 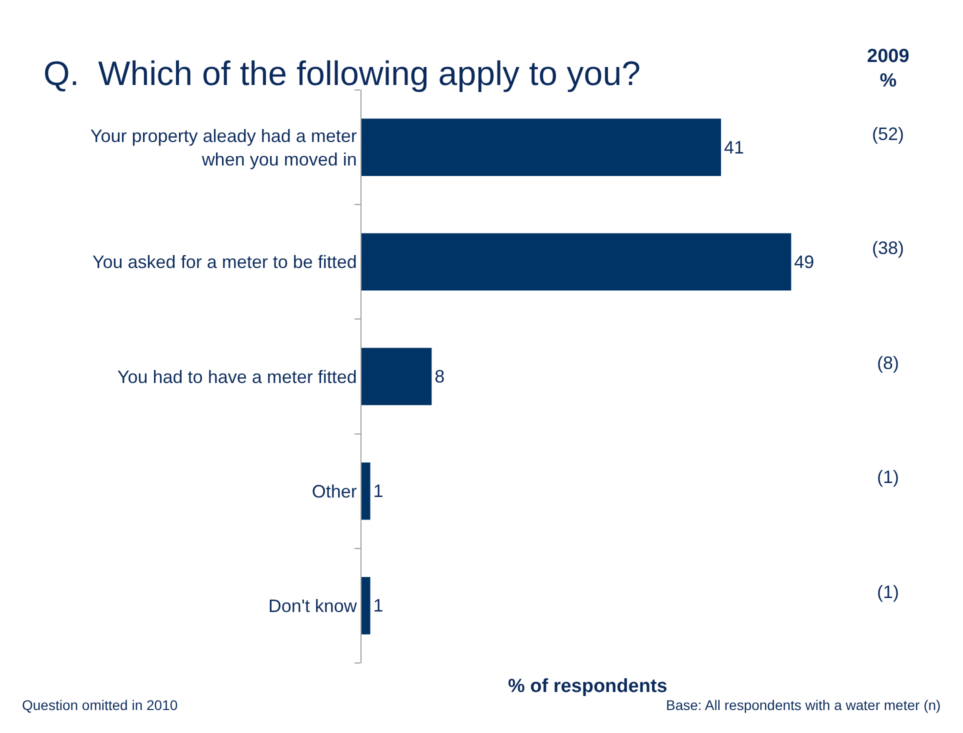 I want to click on text: Base: All respondents with a water meter (n), so click(x=803, y=705).